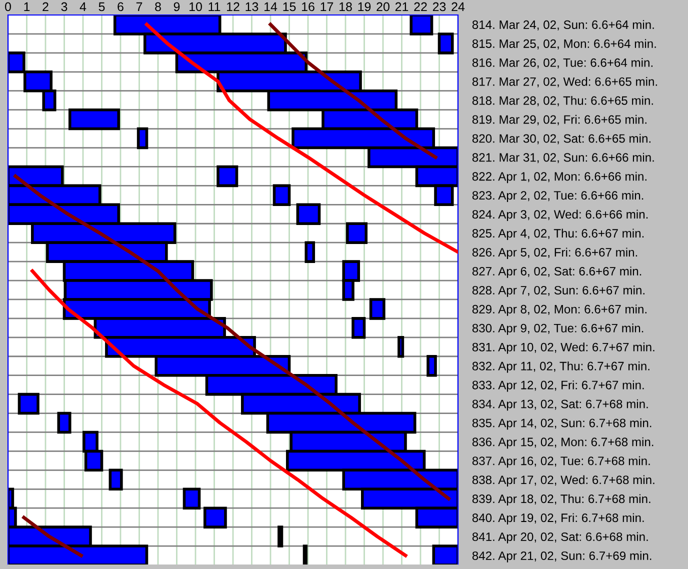 Image resolution: width=688 pixels, height=569 pixels. I want to click on y-tick-label: 822. Apr 1, 02, Mon: 6.6+66 min., so click(559, 178).